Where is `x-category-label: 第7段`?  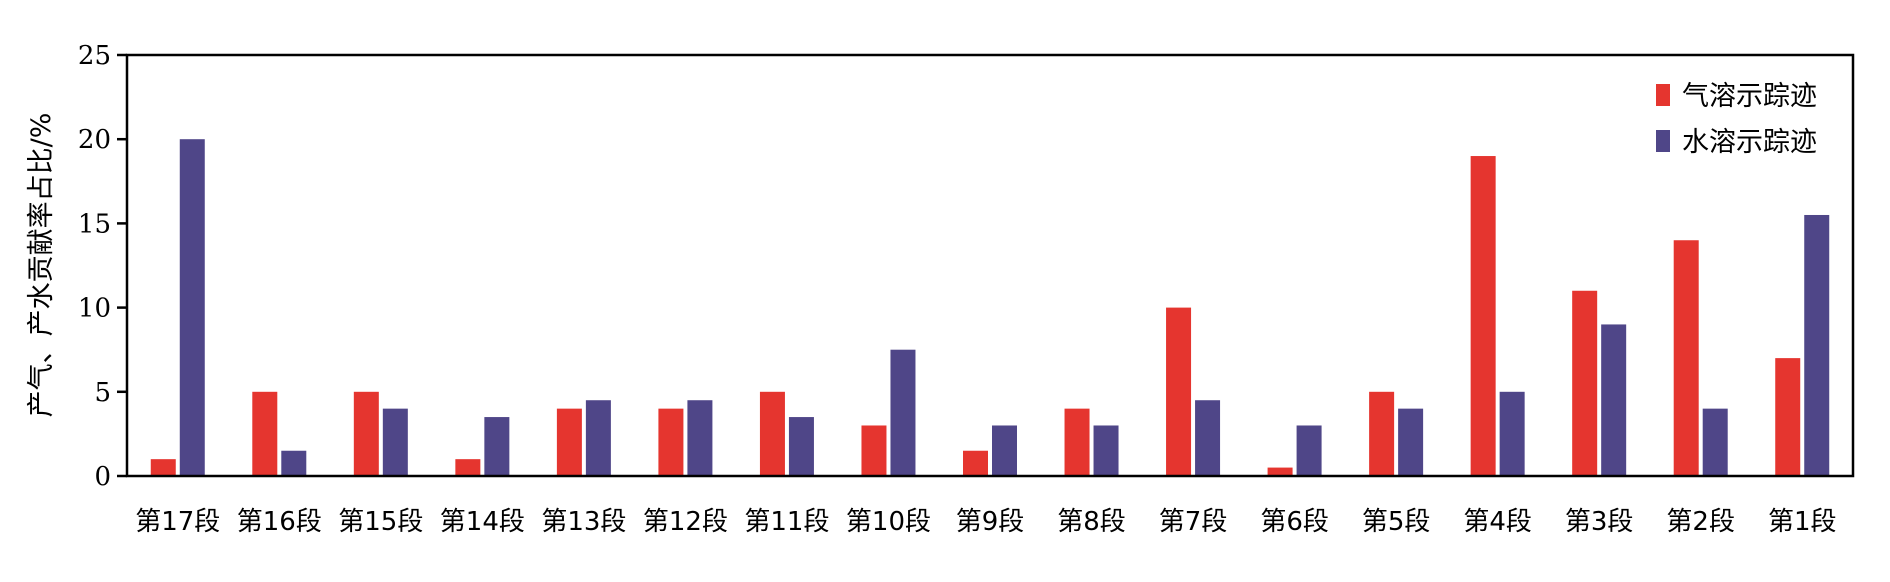 x-category-label: 第7段 is located at coordinates (1193, 522).